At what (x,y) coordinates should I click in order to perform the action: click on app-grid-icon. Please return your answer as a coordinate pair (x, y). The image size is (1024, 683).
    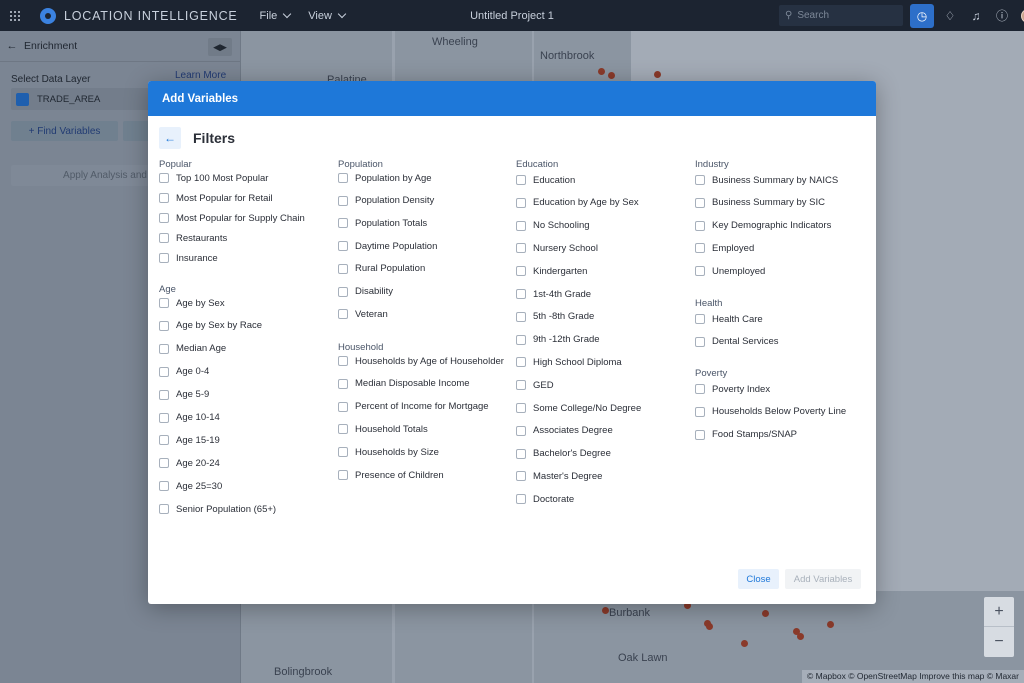
    Looking at the image, I should click on (15, 15).